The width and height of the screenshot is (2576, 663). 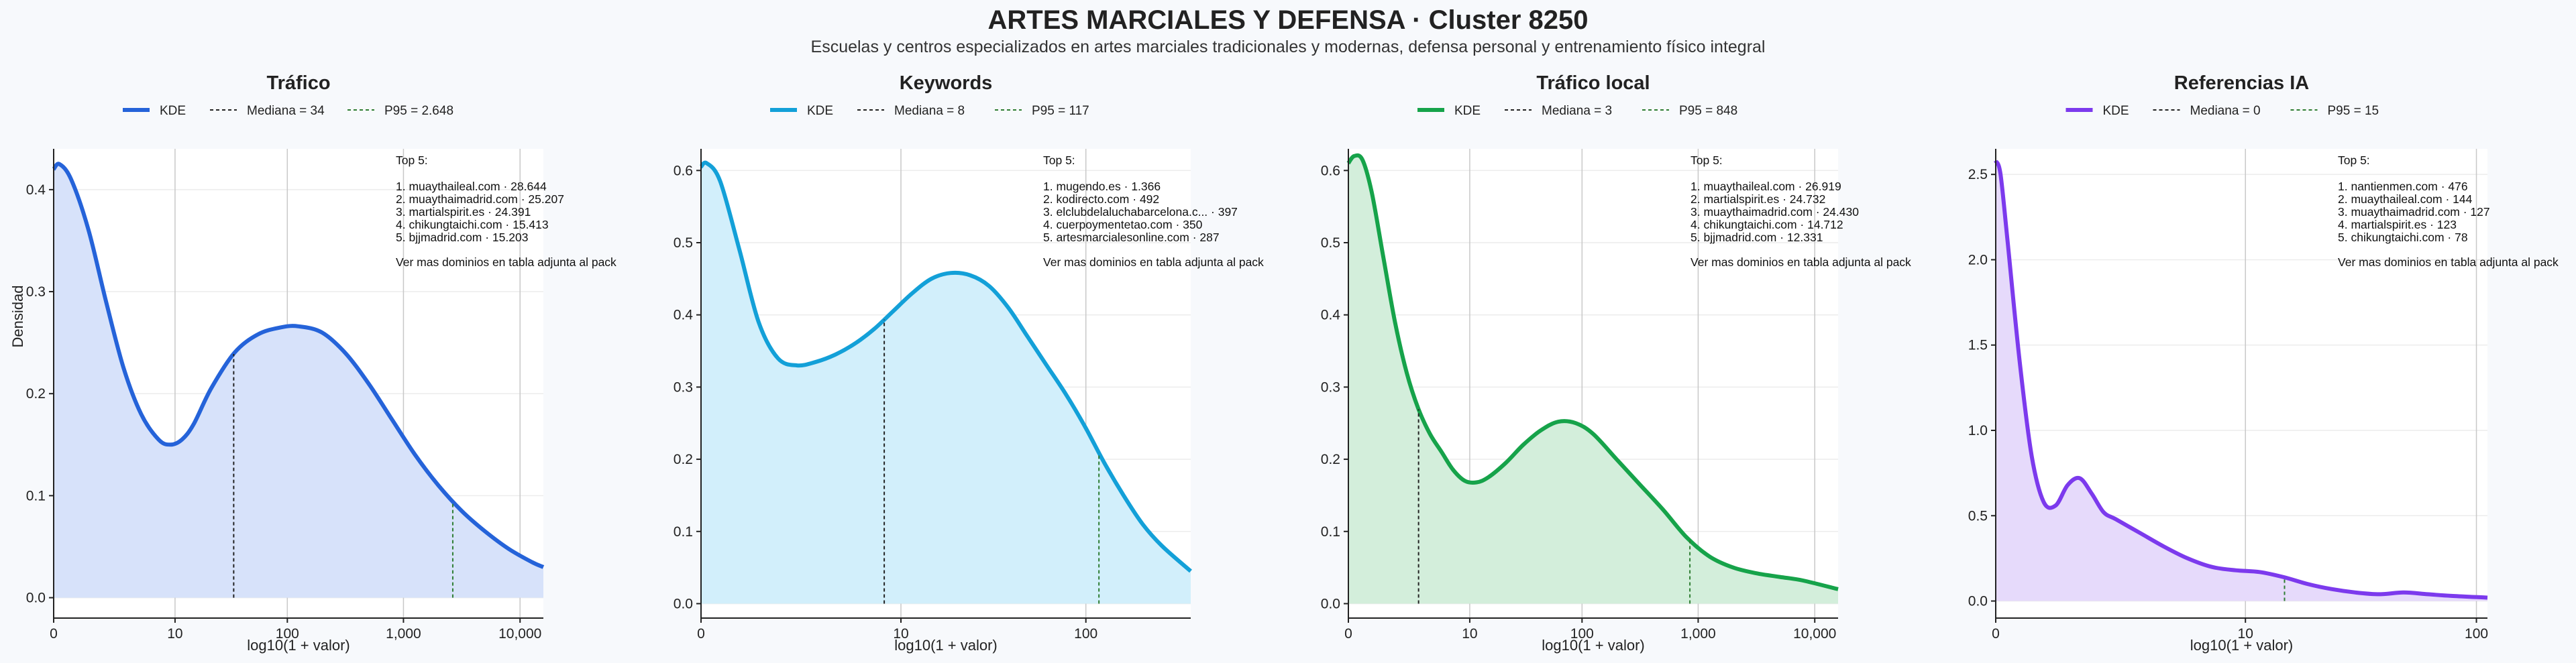 What do you see at coordinates (1765, 186) in the screenshot?
I see `top5-item: 1. muaythaileal.com · 26.919` at bounding box center [1765, 186].